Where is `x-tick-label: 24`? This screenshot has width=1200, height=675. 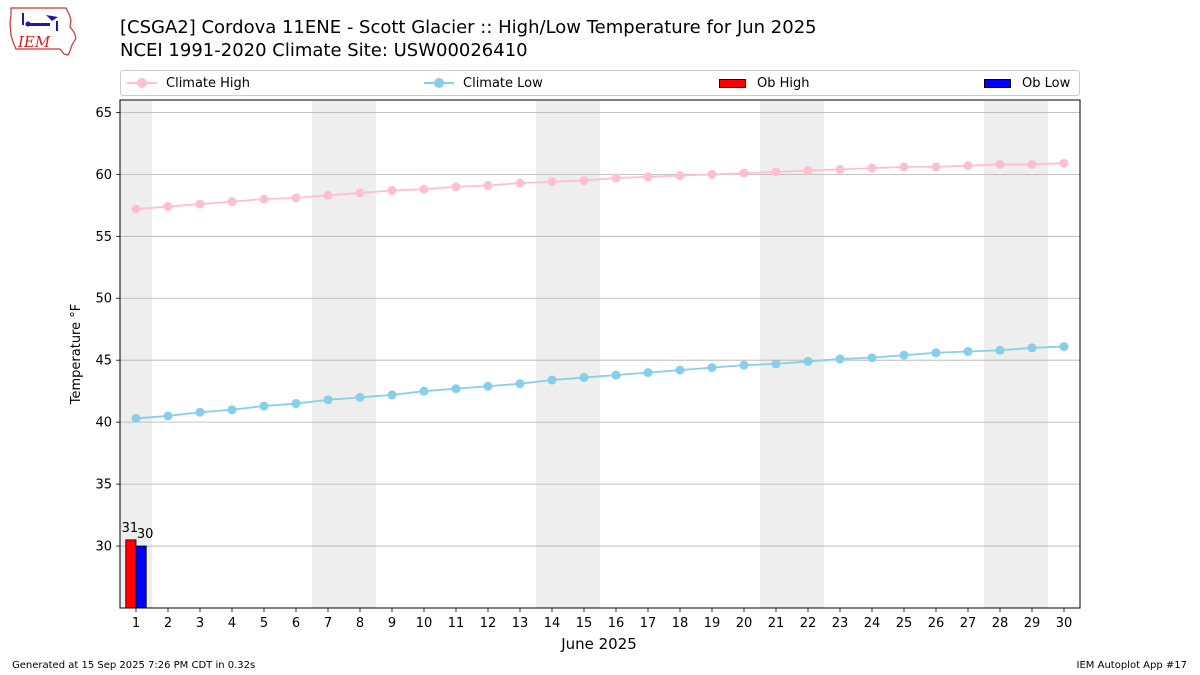
x-tick-label: 24 is located at coordinates (872, 623).